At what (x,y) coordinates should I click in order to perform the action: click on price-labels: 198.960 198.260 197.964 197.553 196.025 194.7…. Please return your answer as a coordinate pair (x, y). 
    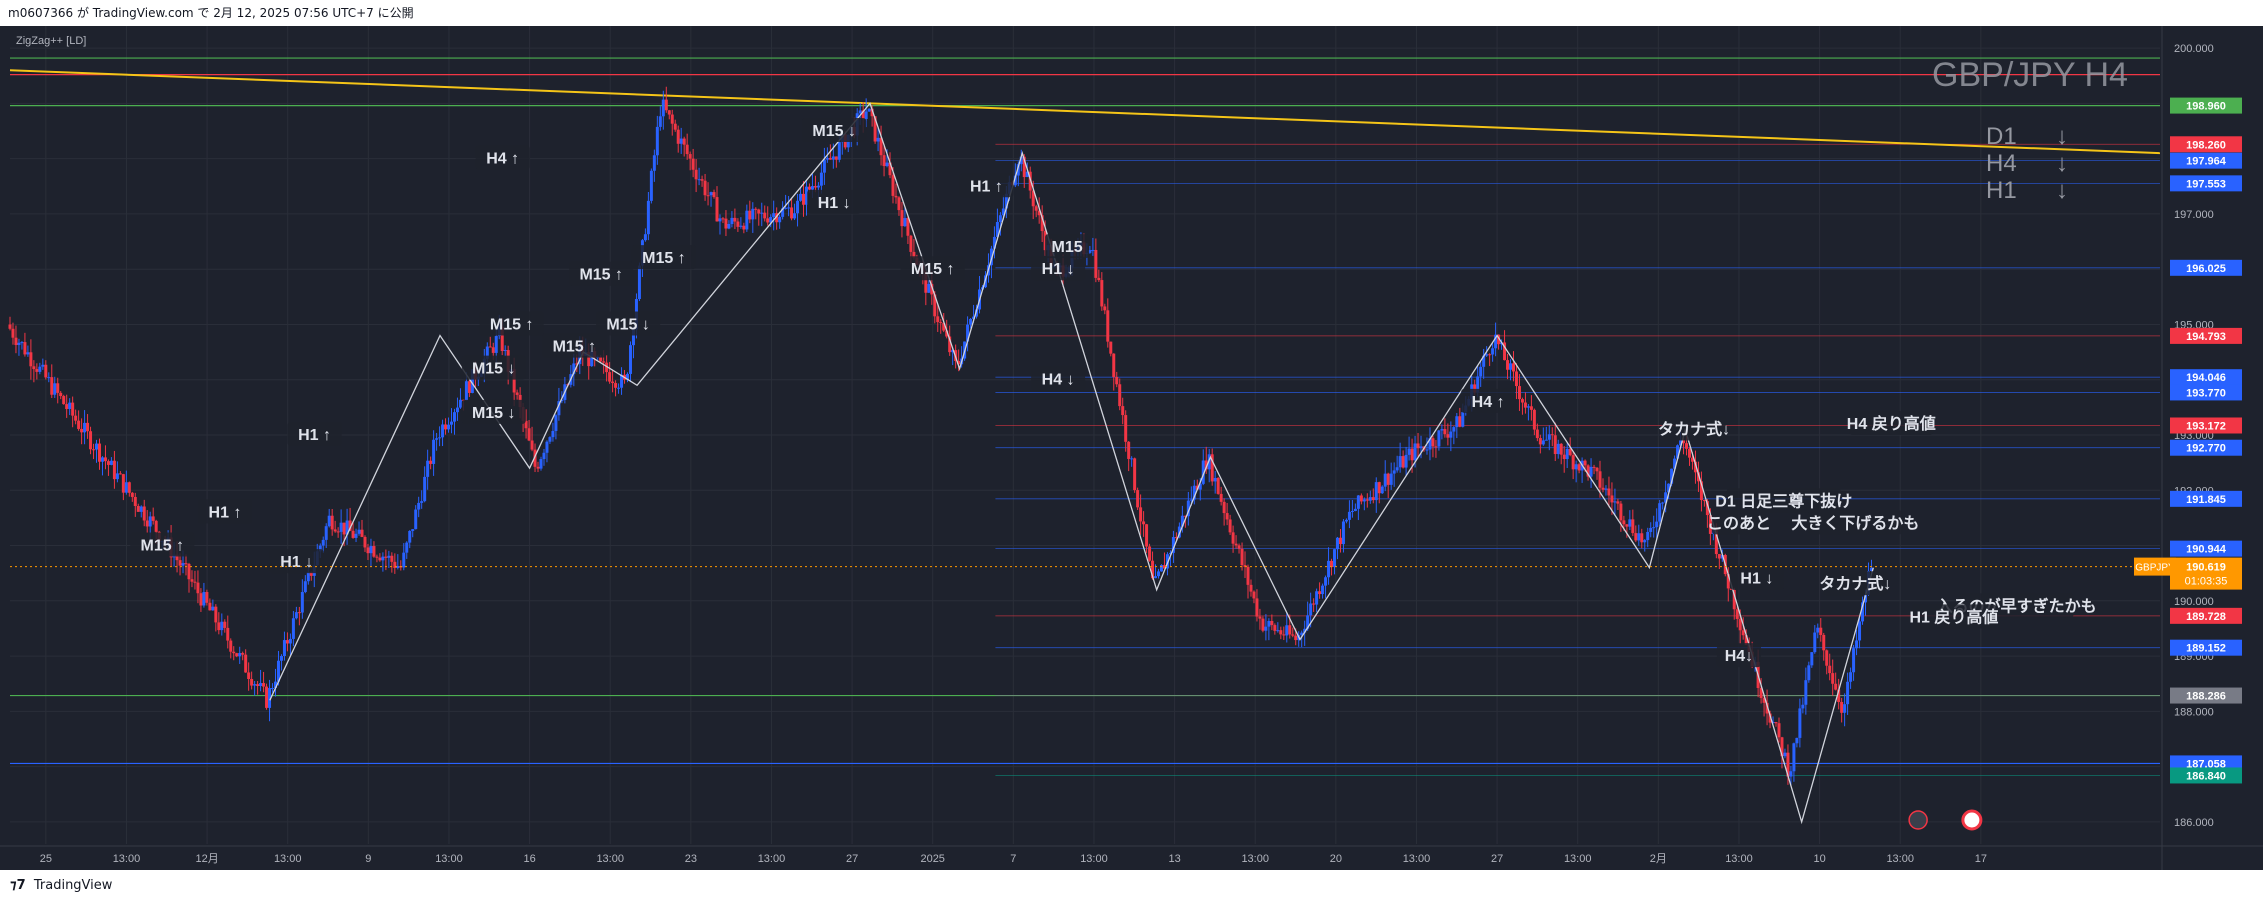
    Looking at the image, I should click on (2206, 440).